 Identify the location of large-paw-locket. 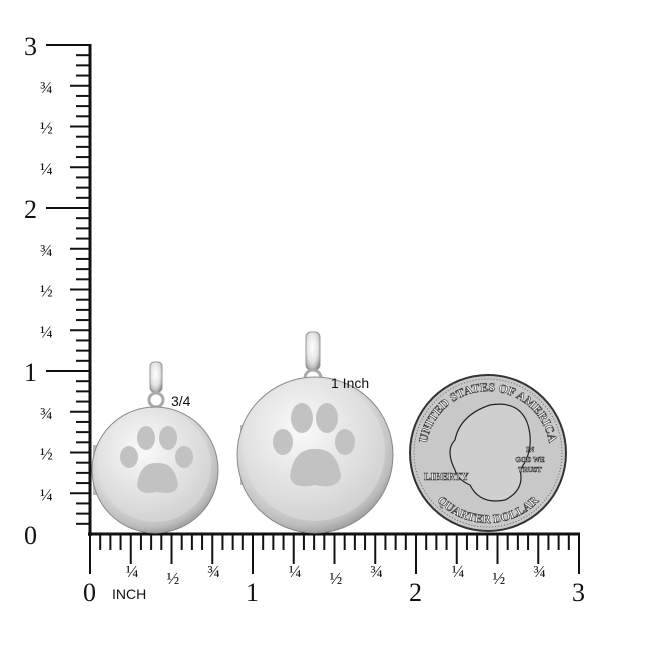
(315, 432).